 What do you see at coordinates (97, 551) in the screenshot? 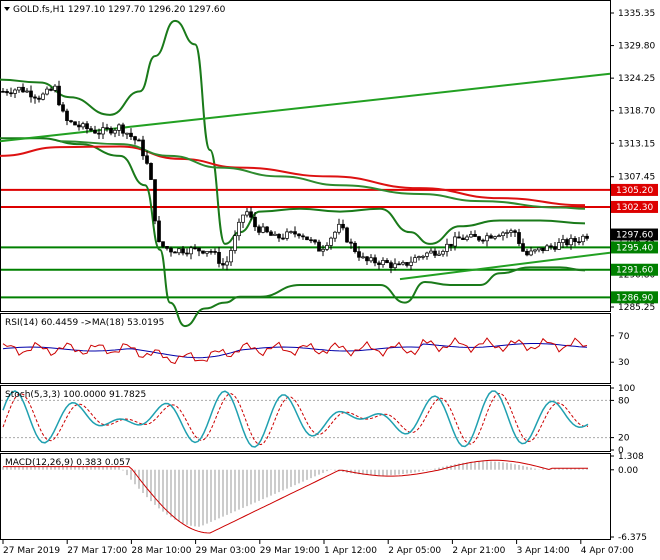
I see `time-tick-label: 27 Mar 17:00` at bounding box center [97, 551].